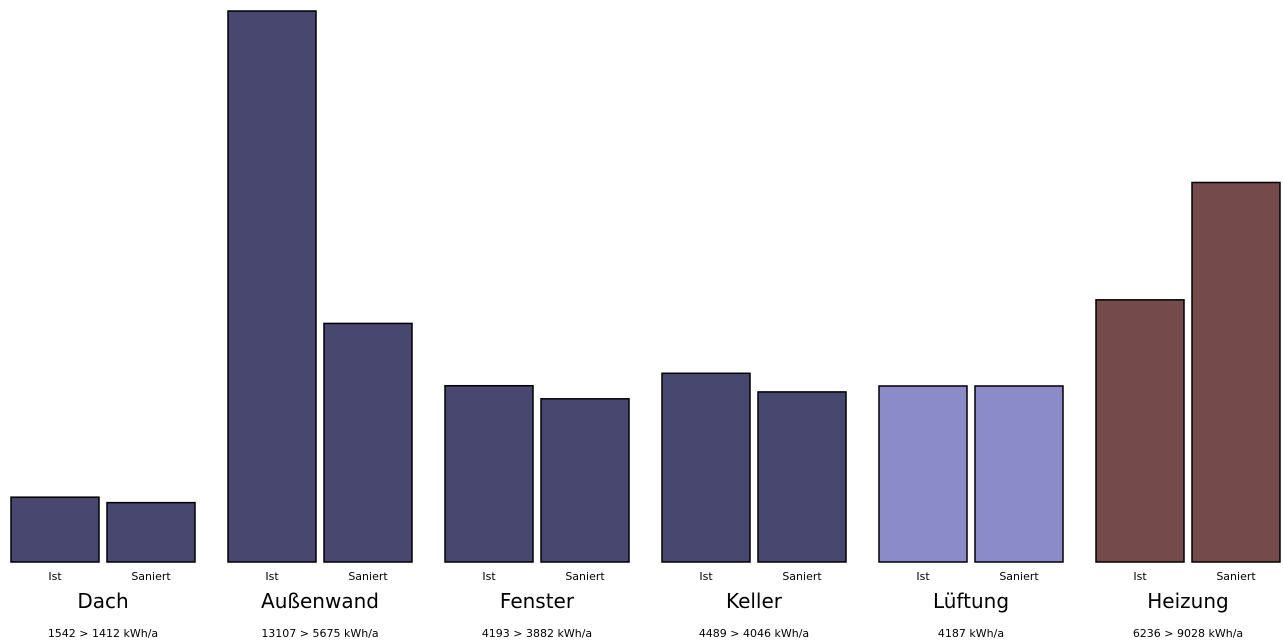 This screenshot has width=1284, height=643. What do you see at coordinates (706, 576) in the screenshot?
I see `bar-label-keller-ist: Ist` at bounding box center [706, 576].